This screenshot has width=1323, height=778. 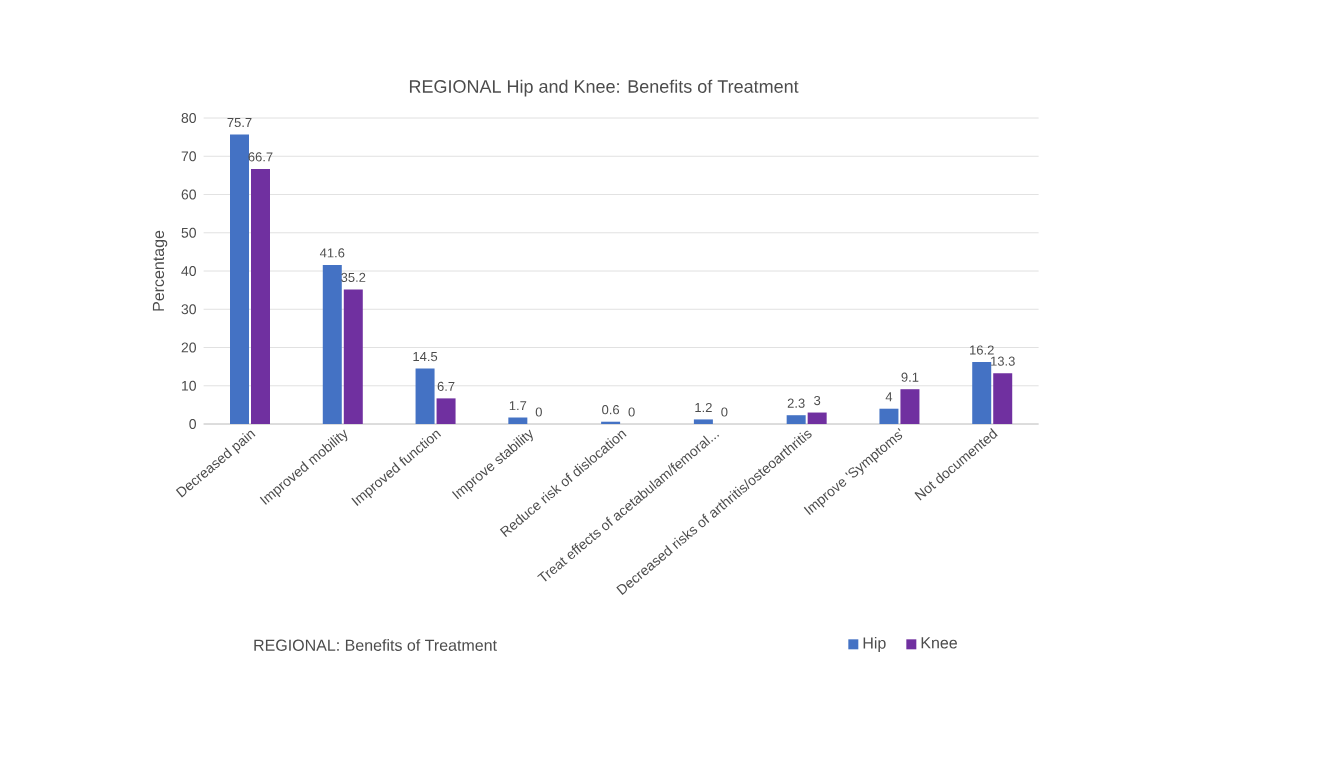 What do you see at coordinates (703, 407) in the screenshot?
I see `data-label: 1.2` at bounding box center [703, 407].